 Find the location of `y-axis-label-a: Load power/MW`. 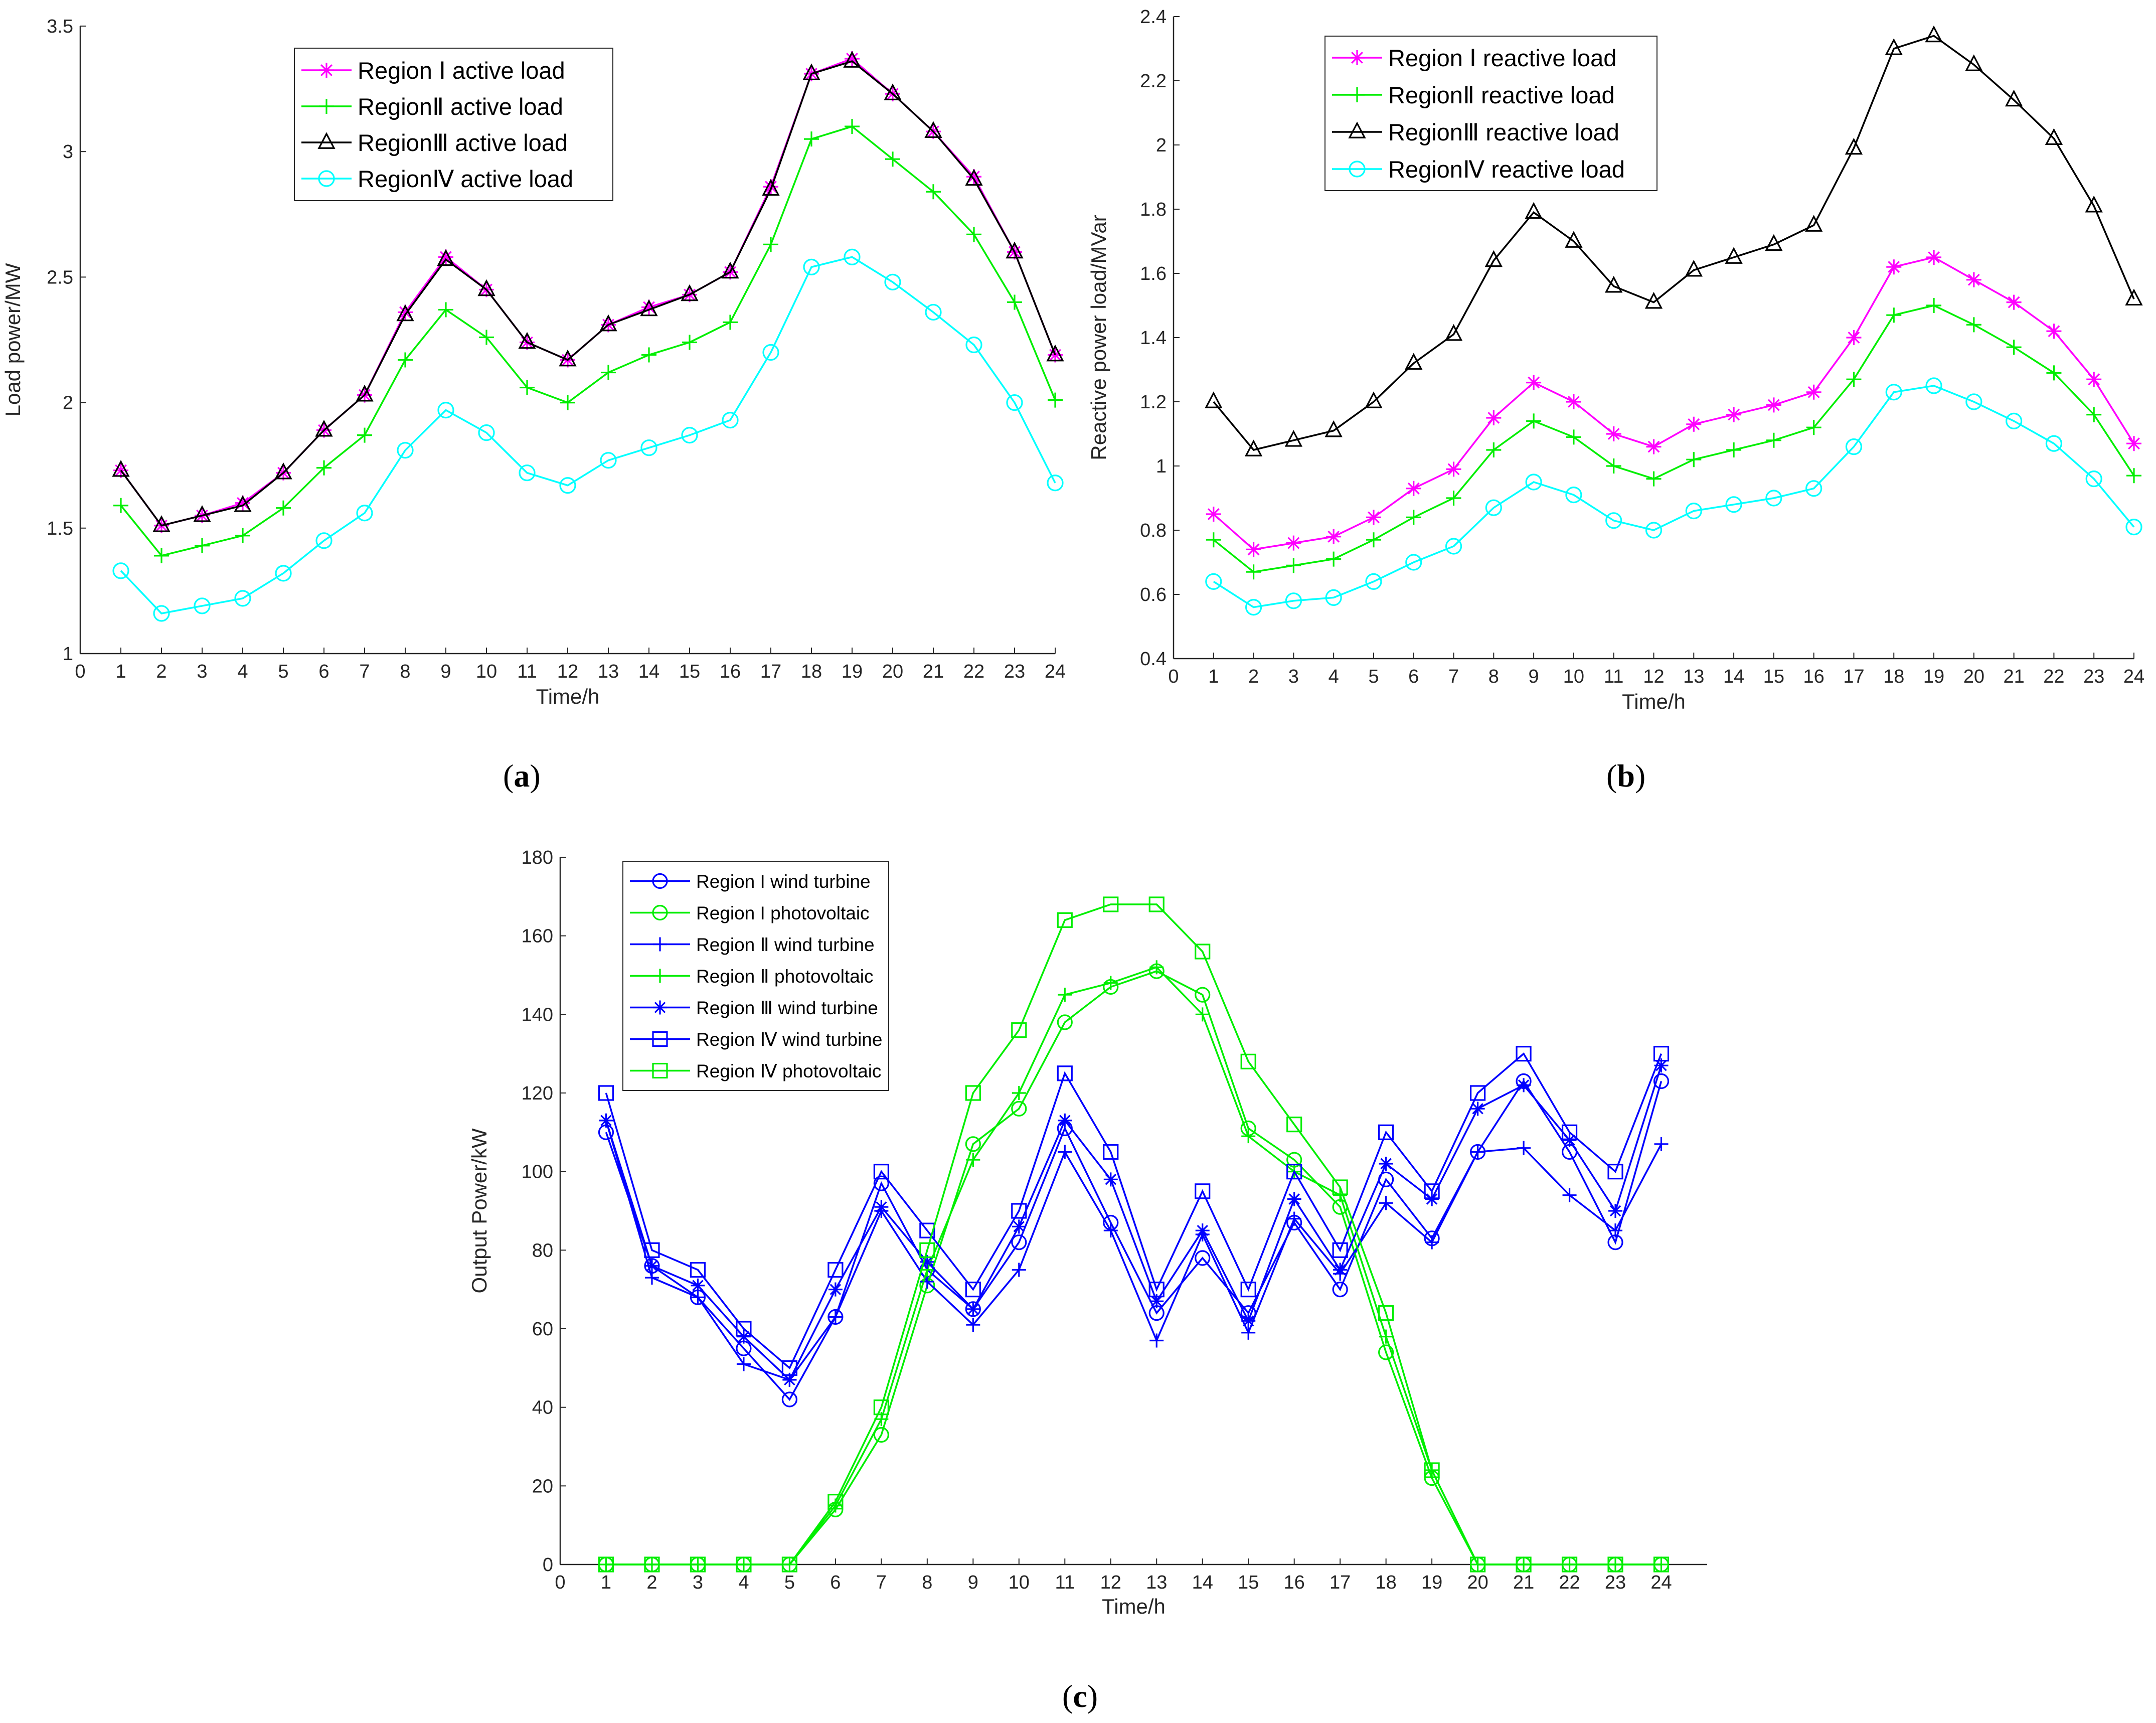

y-axis-label-a: Load power/MW is located at coordinates (13, 339).